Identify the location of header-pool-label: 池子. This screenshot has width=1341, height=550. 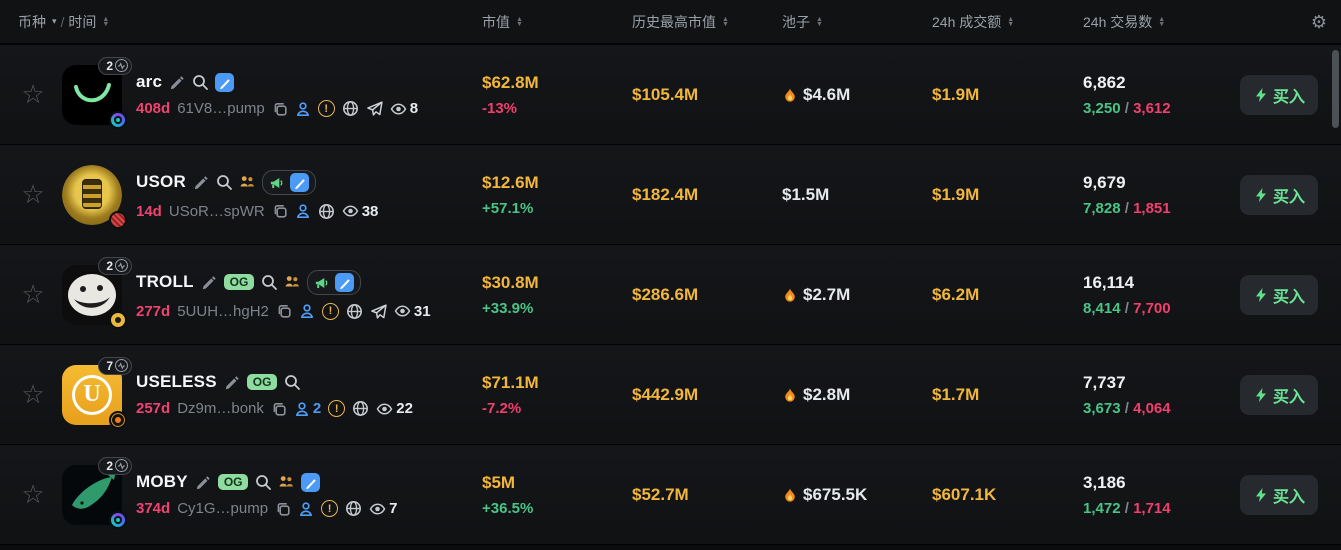
(796, 21).